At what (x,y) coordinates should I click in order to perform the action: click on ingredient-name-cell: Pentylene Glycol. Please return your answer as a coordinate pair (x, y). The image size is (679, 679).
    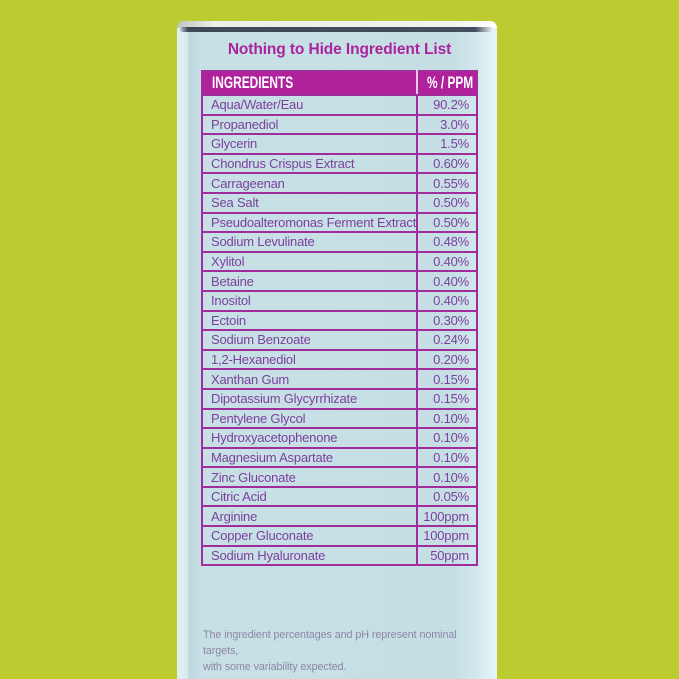
    Looking at the image, I should click on (309, 418).